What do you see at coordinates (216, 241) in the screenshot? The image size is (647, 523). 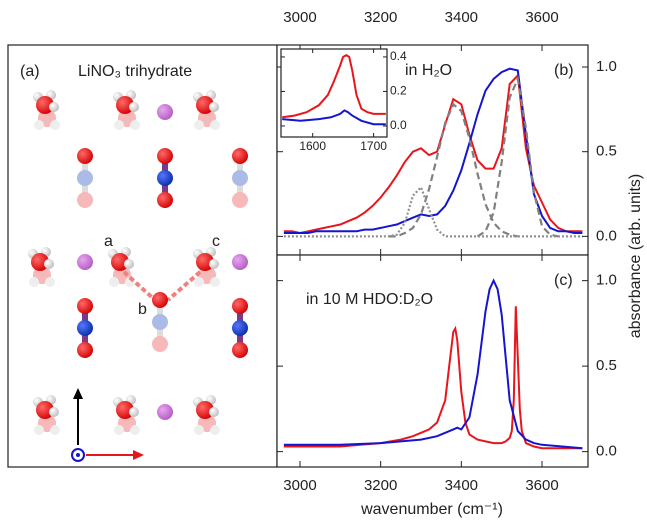 I see `atom-label: c` at bounding box center [216, 241].